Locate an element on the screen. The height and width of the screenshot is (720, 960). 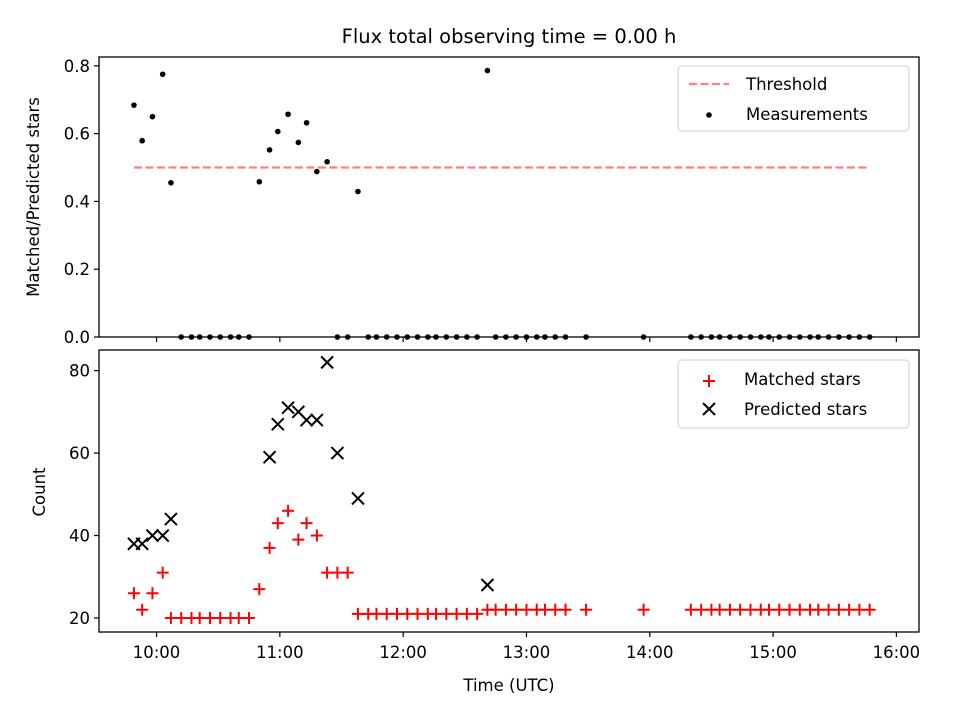
y-tick-label: 20 is located at coordinates (79, 618).